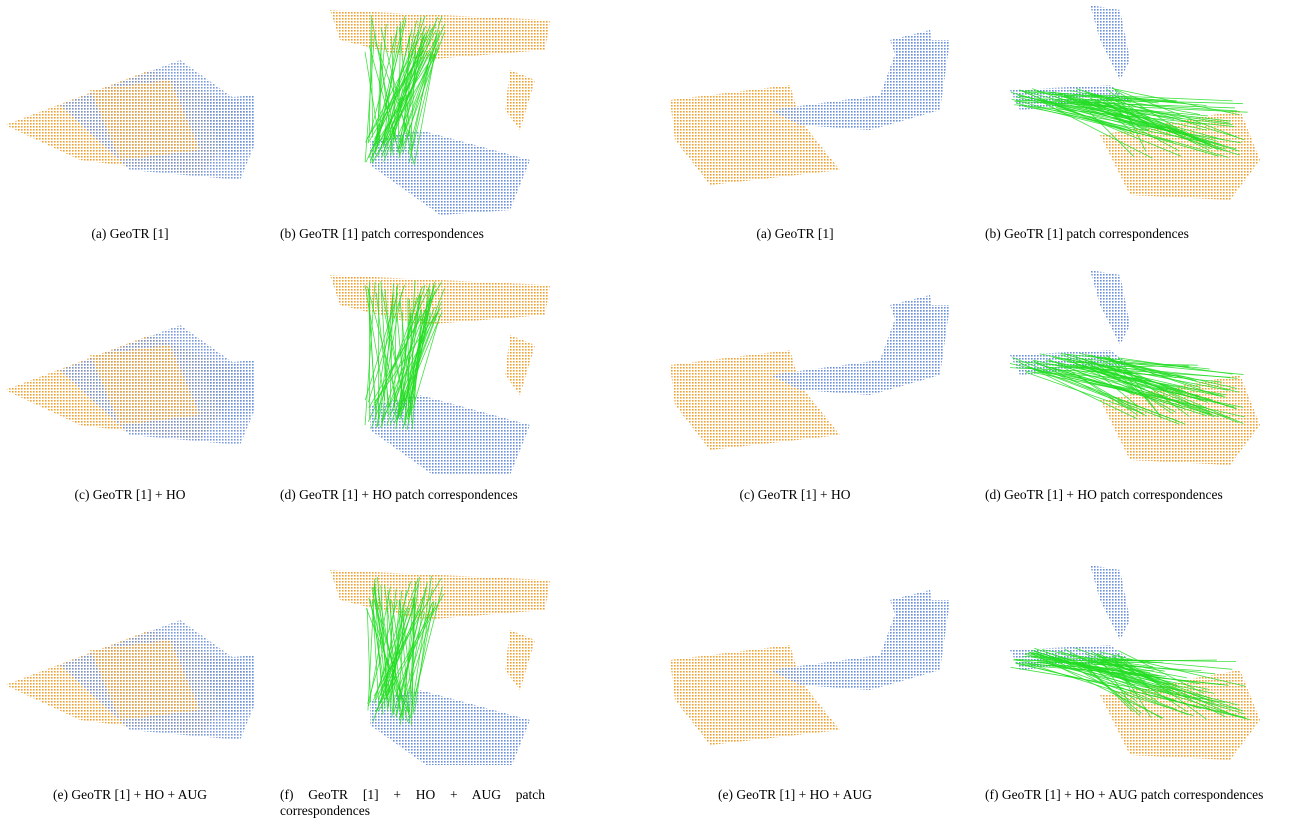 This screenshot has height=827, width=1295. What do you see at coordinates (795, 233) in the screenshot?
I see `subfigure-caption: (a) GeoTR [1]` at bounding box center [795, 233].